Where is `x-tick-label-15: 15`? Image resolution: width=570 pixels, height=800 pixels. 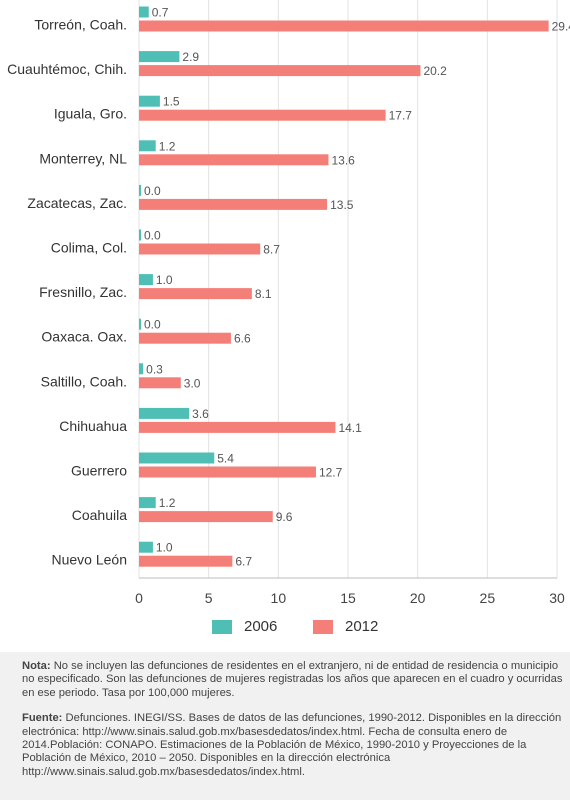
x-tick-label-15: 15 is located at coordinates (348, 598).